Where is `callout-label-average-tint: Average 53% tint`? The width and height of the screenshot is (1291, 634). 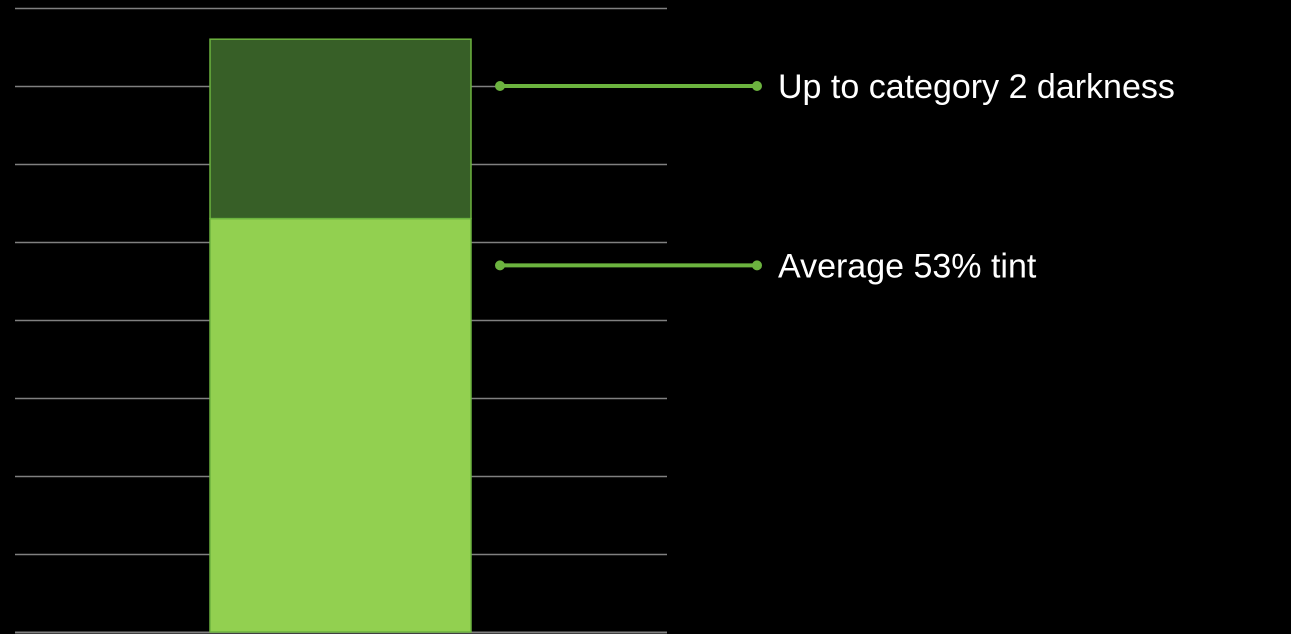
callout-label-average-tint: Average 53% tint is located at coordinates (907, 266).